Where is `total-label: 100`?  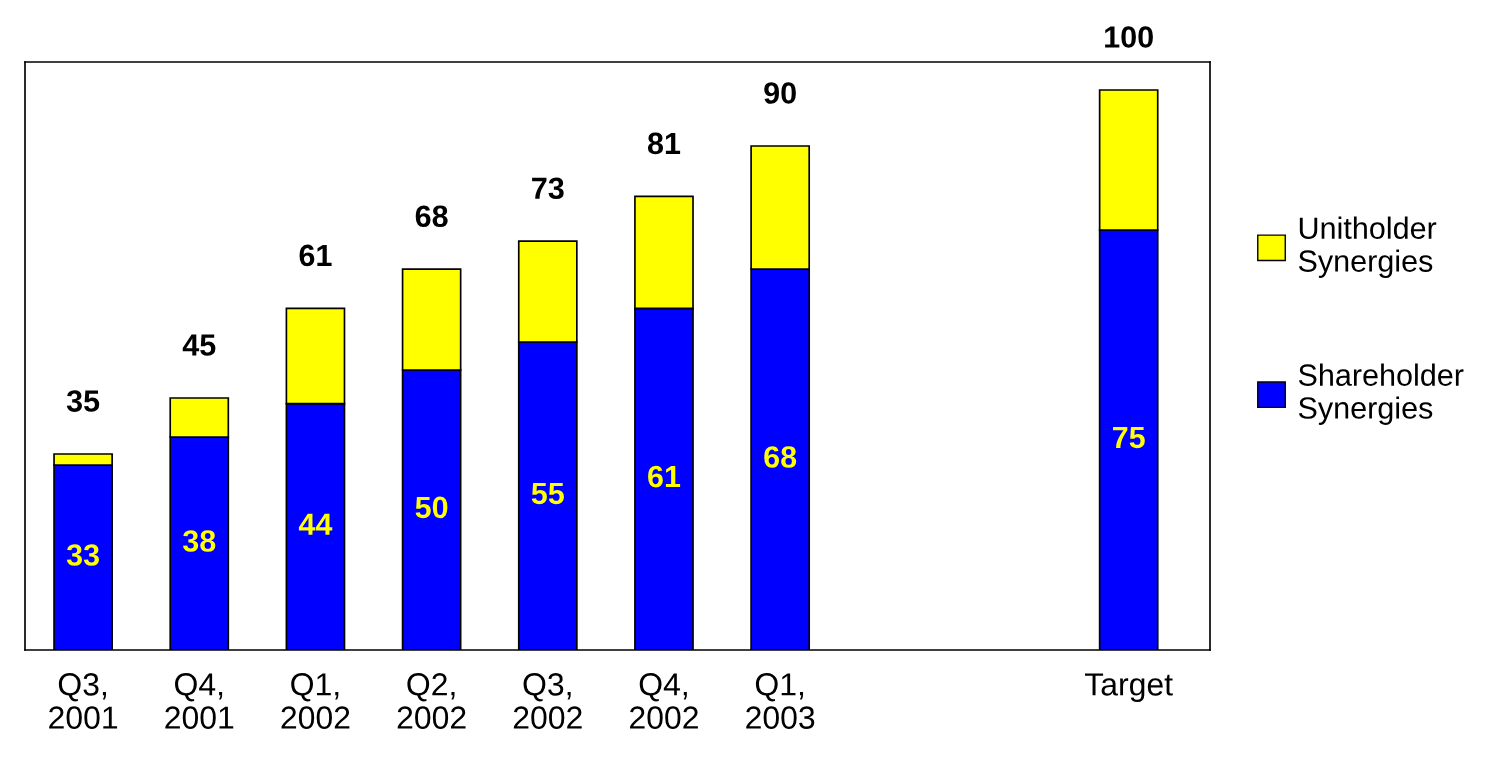
total-label: 100 is located at coordinates (1129, 37).